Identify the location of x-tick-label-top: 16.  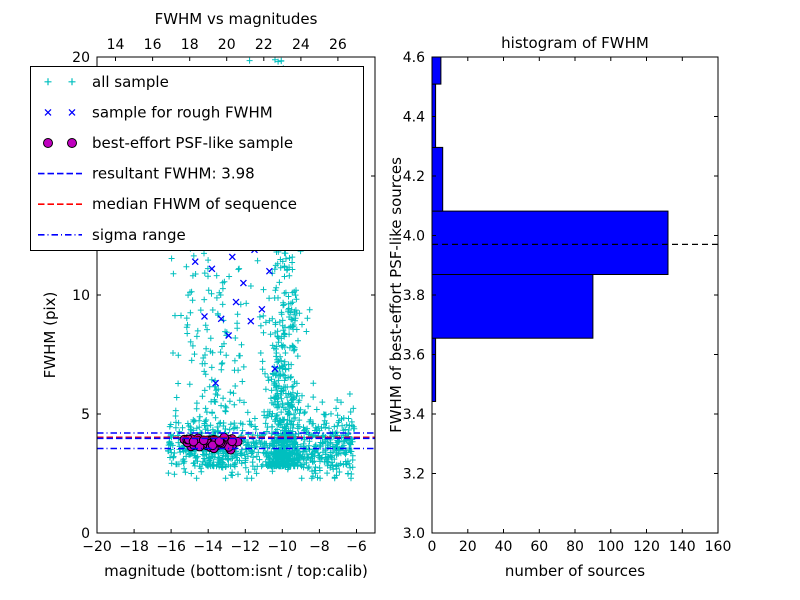
(153, 45).